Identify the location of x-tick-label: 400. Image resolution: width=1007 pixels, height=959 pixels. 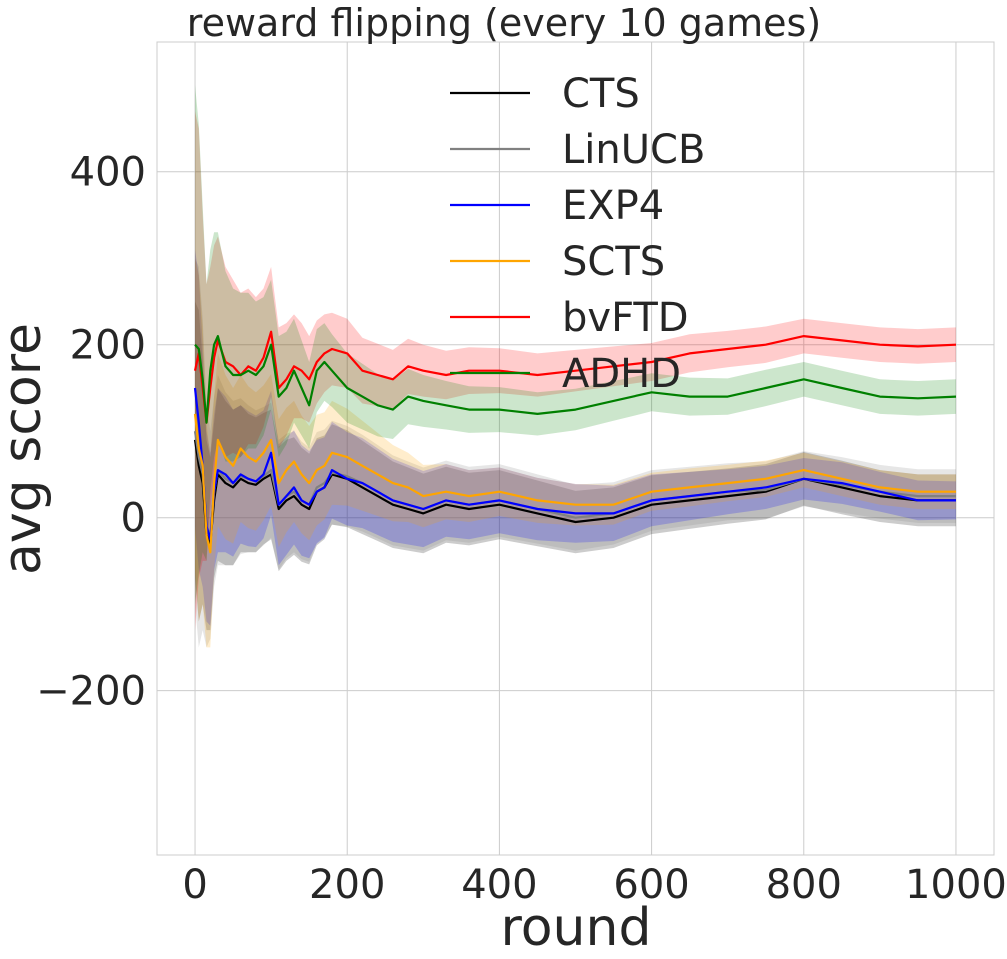
(499, 885).